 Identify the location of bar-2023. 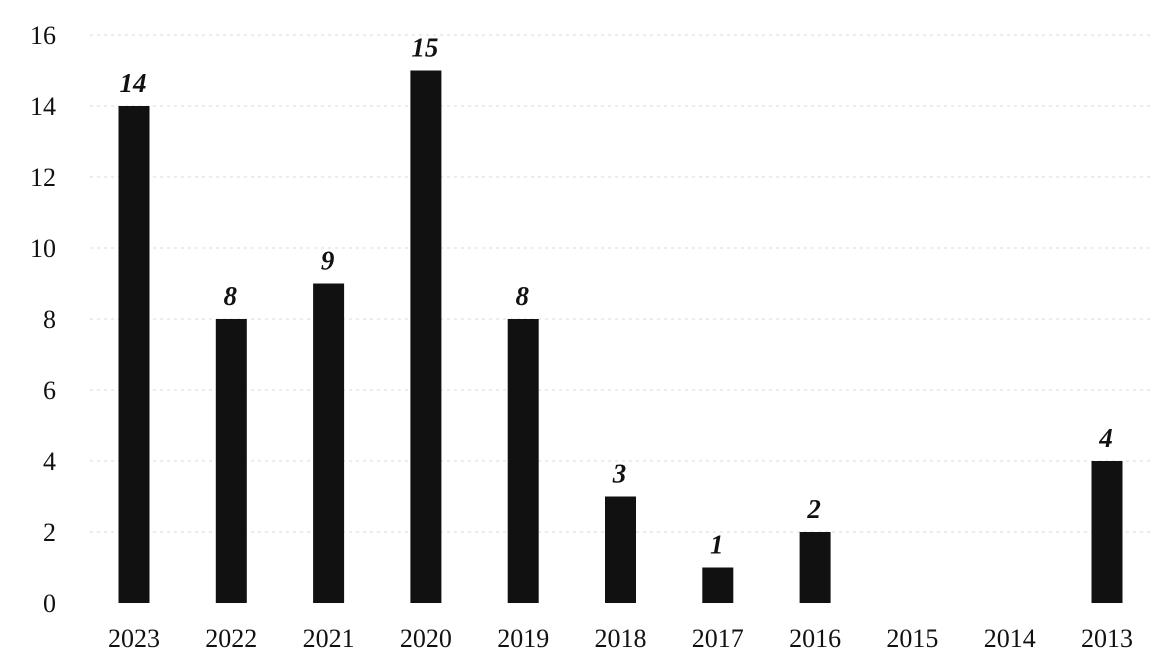
(134, 354).